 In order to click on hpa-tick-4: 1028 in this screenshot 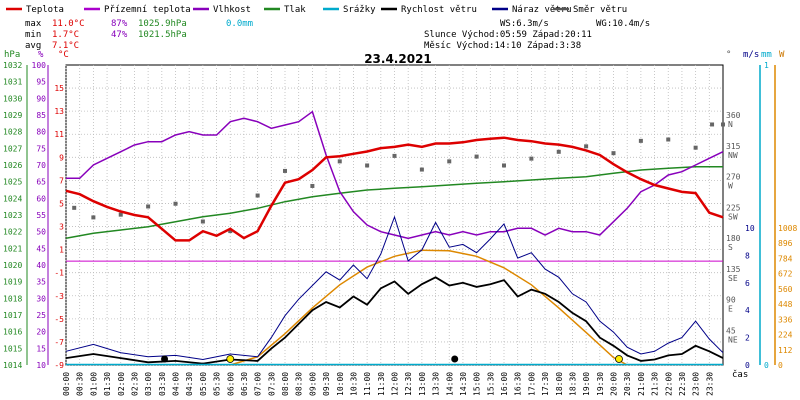, I will do `click(12, 132)`.